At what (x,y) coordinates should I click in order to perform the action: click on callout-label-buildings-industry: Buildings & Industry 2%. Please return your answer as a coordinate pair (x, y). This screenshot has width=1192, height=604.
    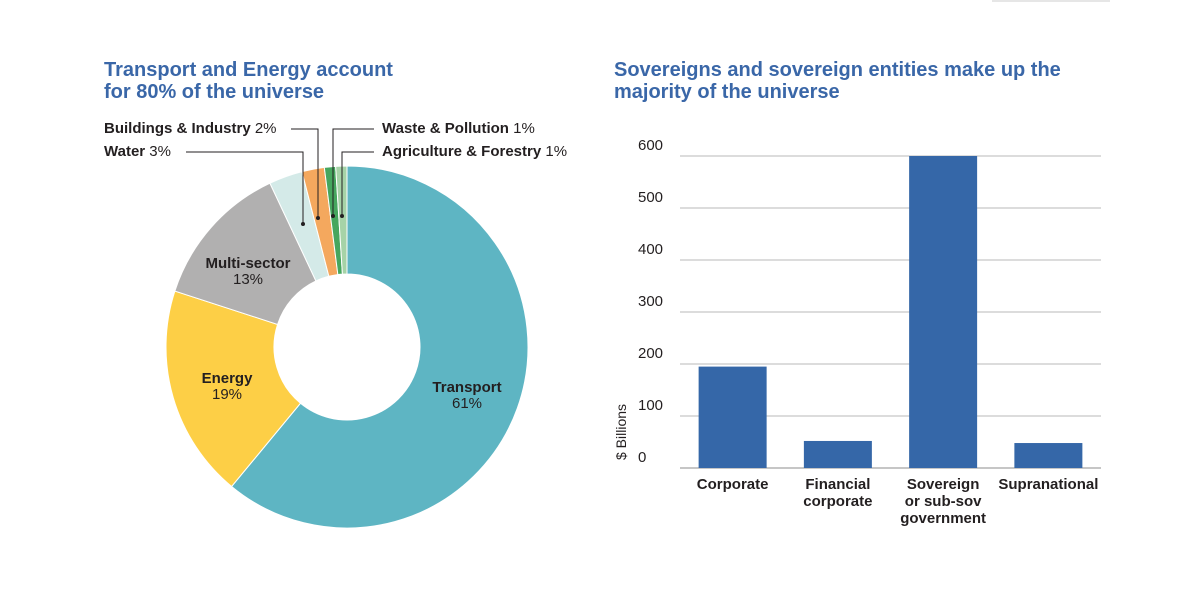
    Looking at the image, I should click on (190, 128).